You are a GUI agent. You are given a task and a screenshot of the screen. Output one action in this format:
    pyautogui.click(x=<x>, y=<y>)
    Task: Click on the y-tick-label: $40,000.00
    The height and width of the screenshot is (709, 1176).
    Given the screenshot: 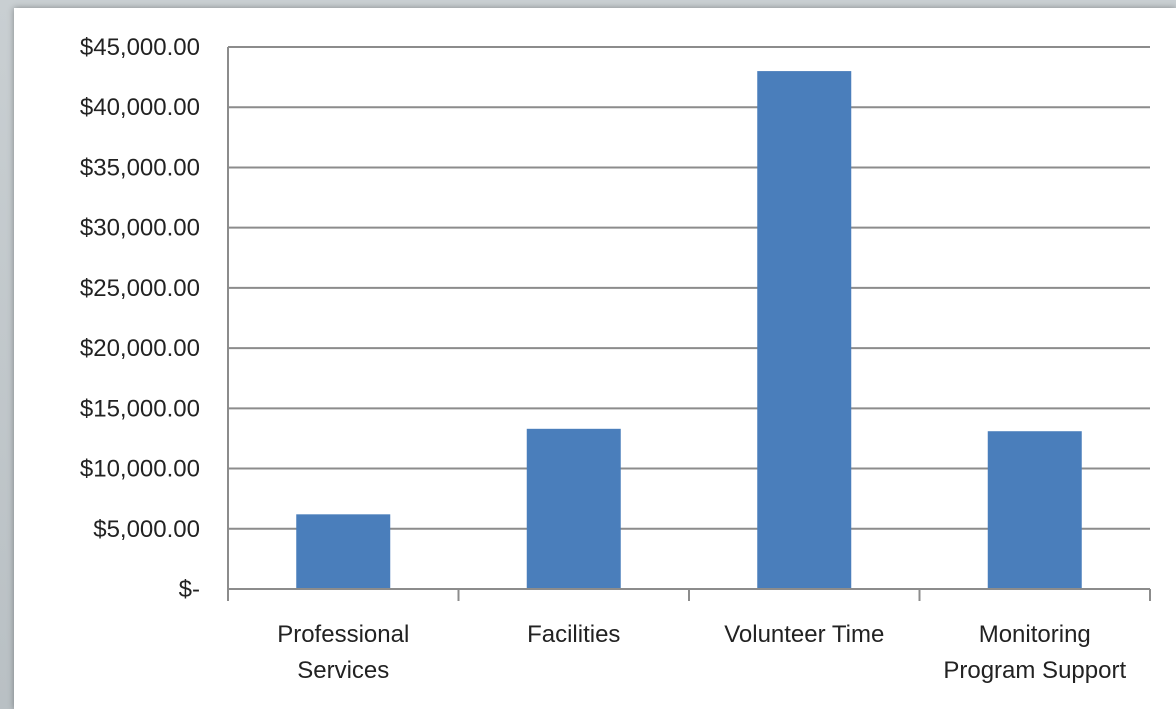 What is the action you would take?
    pyautogui.click(x=140, y=107)
    